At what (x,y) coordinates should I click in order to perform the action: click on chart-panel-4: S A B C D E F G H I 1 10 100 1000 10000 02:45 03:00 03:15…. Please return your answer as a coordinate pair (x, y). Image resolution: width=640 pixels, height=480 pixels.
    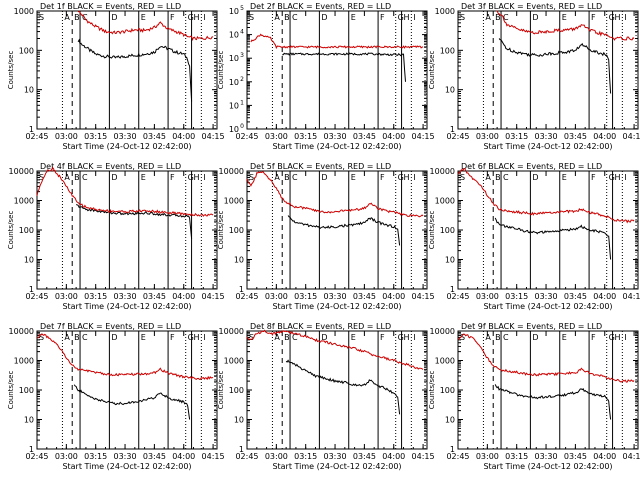
    Looking at the image, I should click on (116, 236).